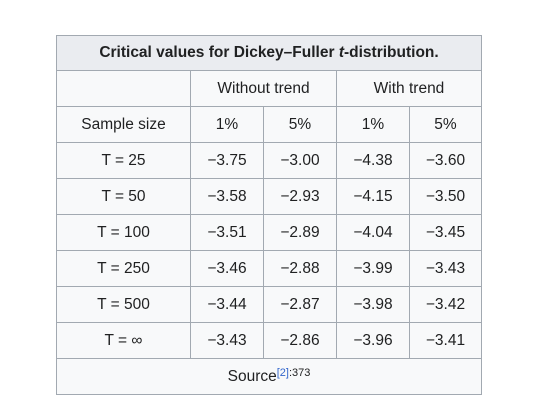 This screenshot has width=533, height=418. What do you see at coordinates (300, 196) in the screenshot?
I see `critical-value-without-trend-5pct: −2.93` at bounding box center [300, 196].